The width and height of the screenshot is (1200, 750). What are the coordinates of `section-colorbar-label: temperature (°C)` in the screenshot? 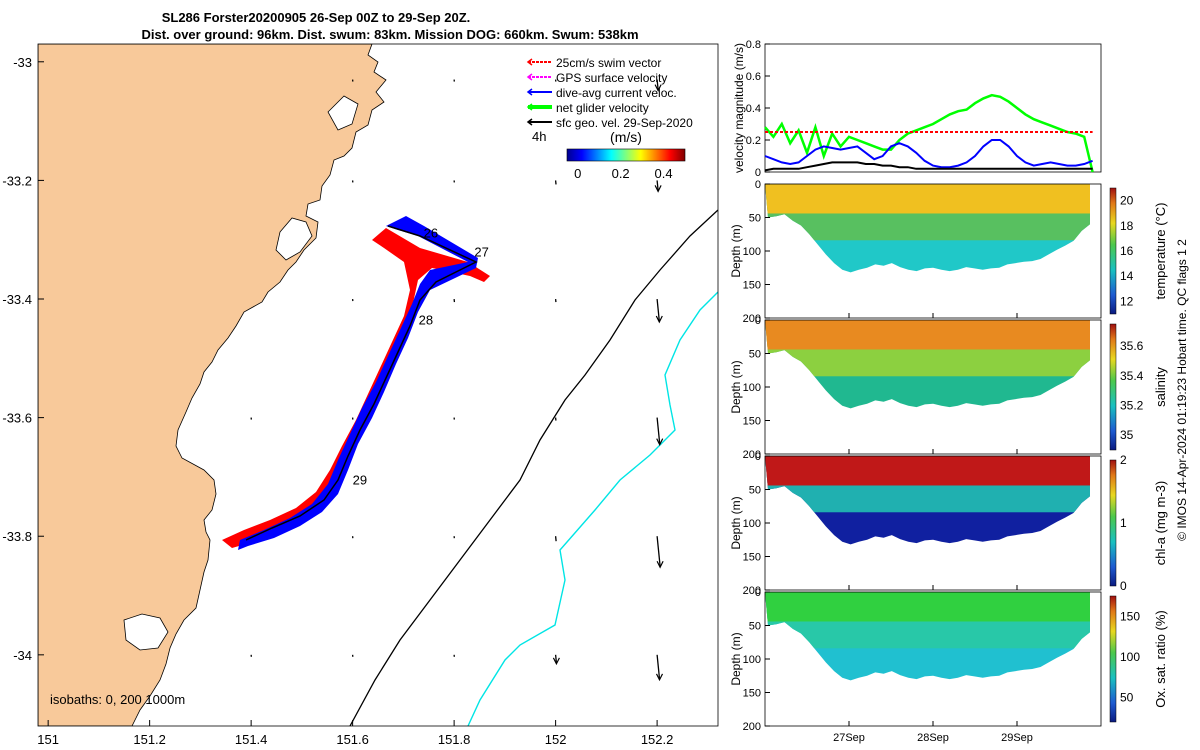 It's located at (1160, 251).